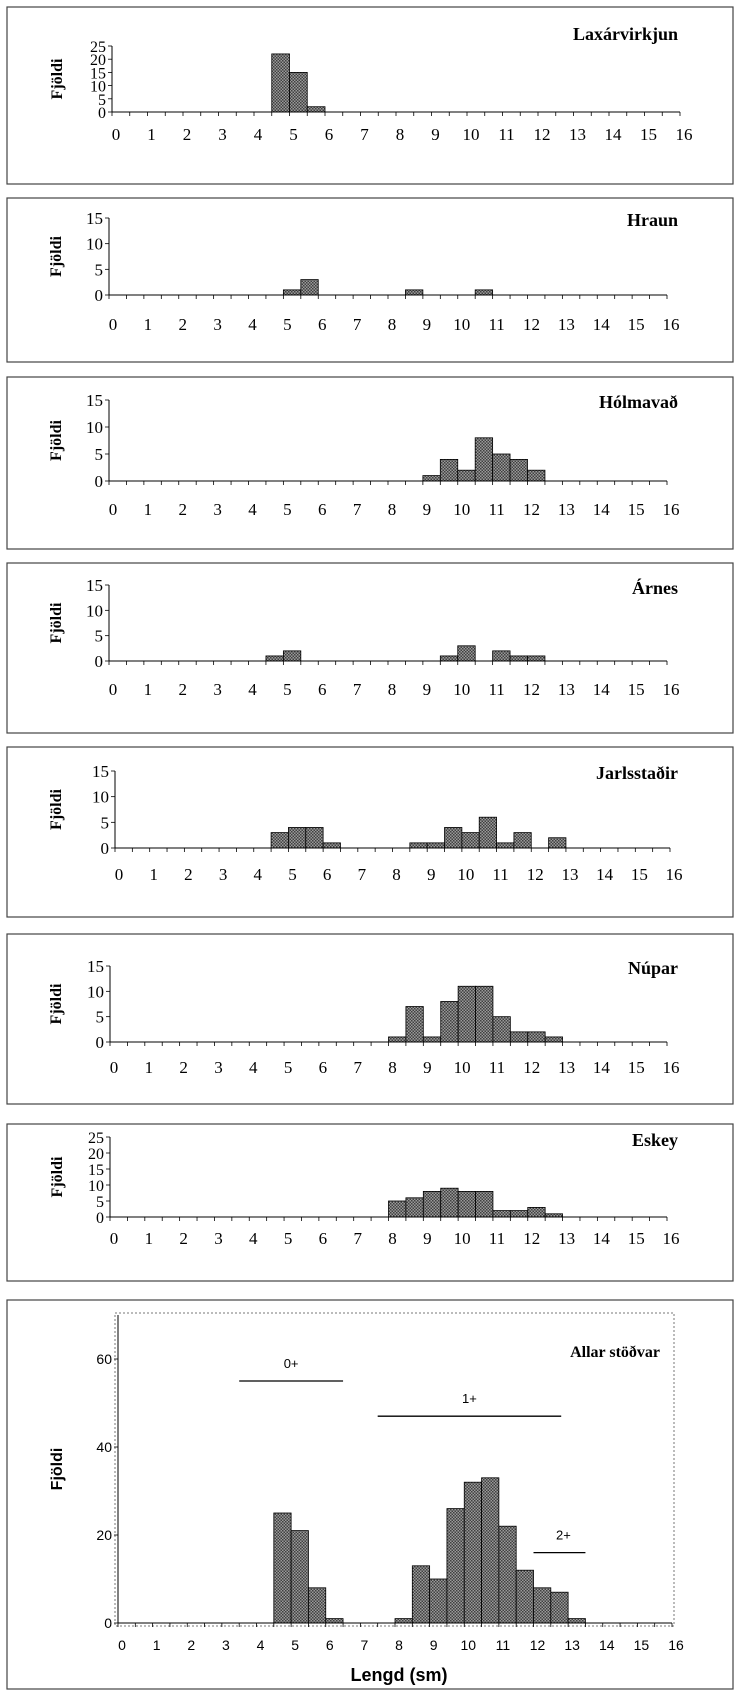 Image resolution: width=739 pixels, height=1693 pixels. I want to click on x-tick-label: 10, so click(462, 1238).